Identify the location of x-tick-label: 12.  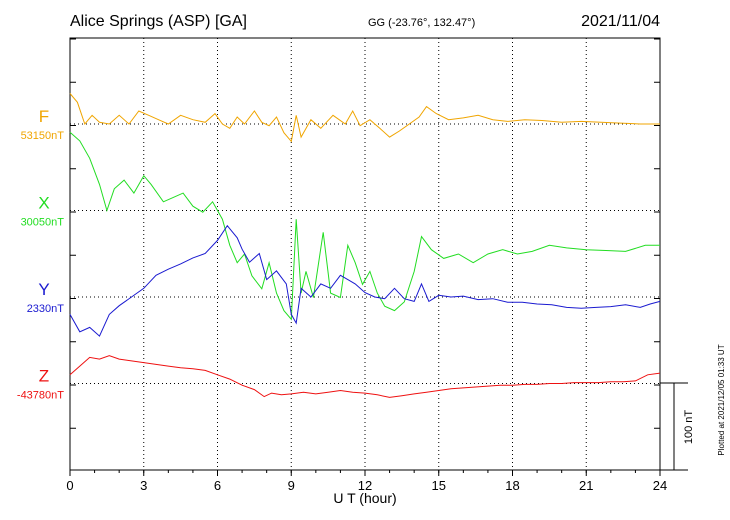
(365, 485).